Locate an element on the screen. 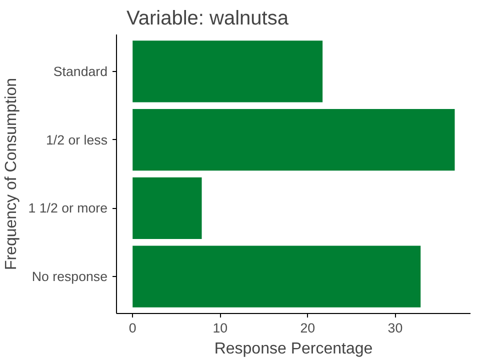  y-axis-title: Frequency of Consumption is located at coordinates (11, 174).